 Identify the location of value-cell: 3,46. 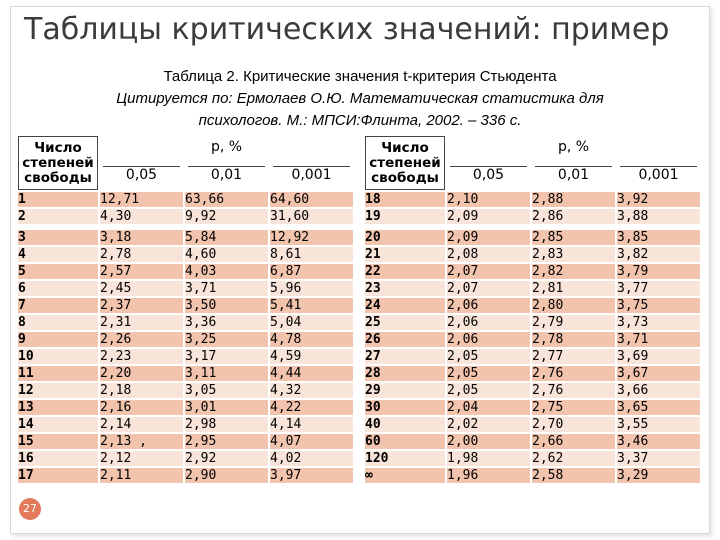
(658, 441).